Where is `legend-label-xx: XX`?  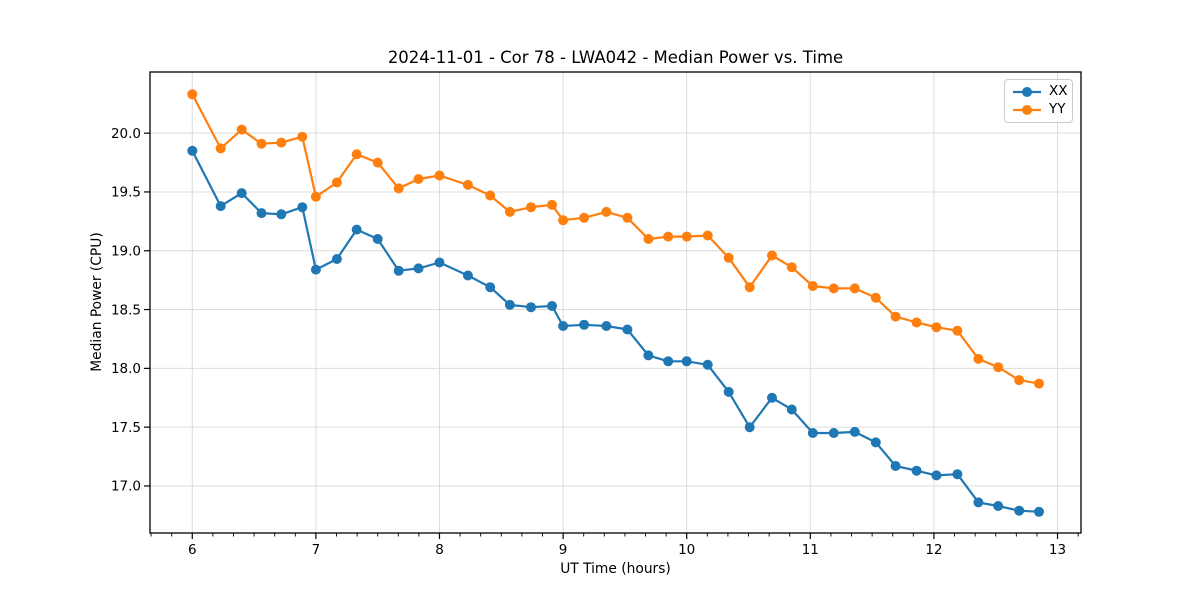 legend-label-xx: XX is located at coordinates (1058, 91).